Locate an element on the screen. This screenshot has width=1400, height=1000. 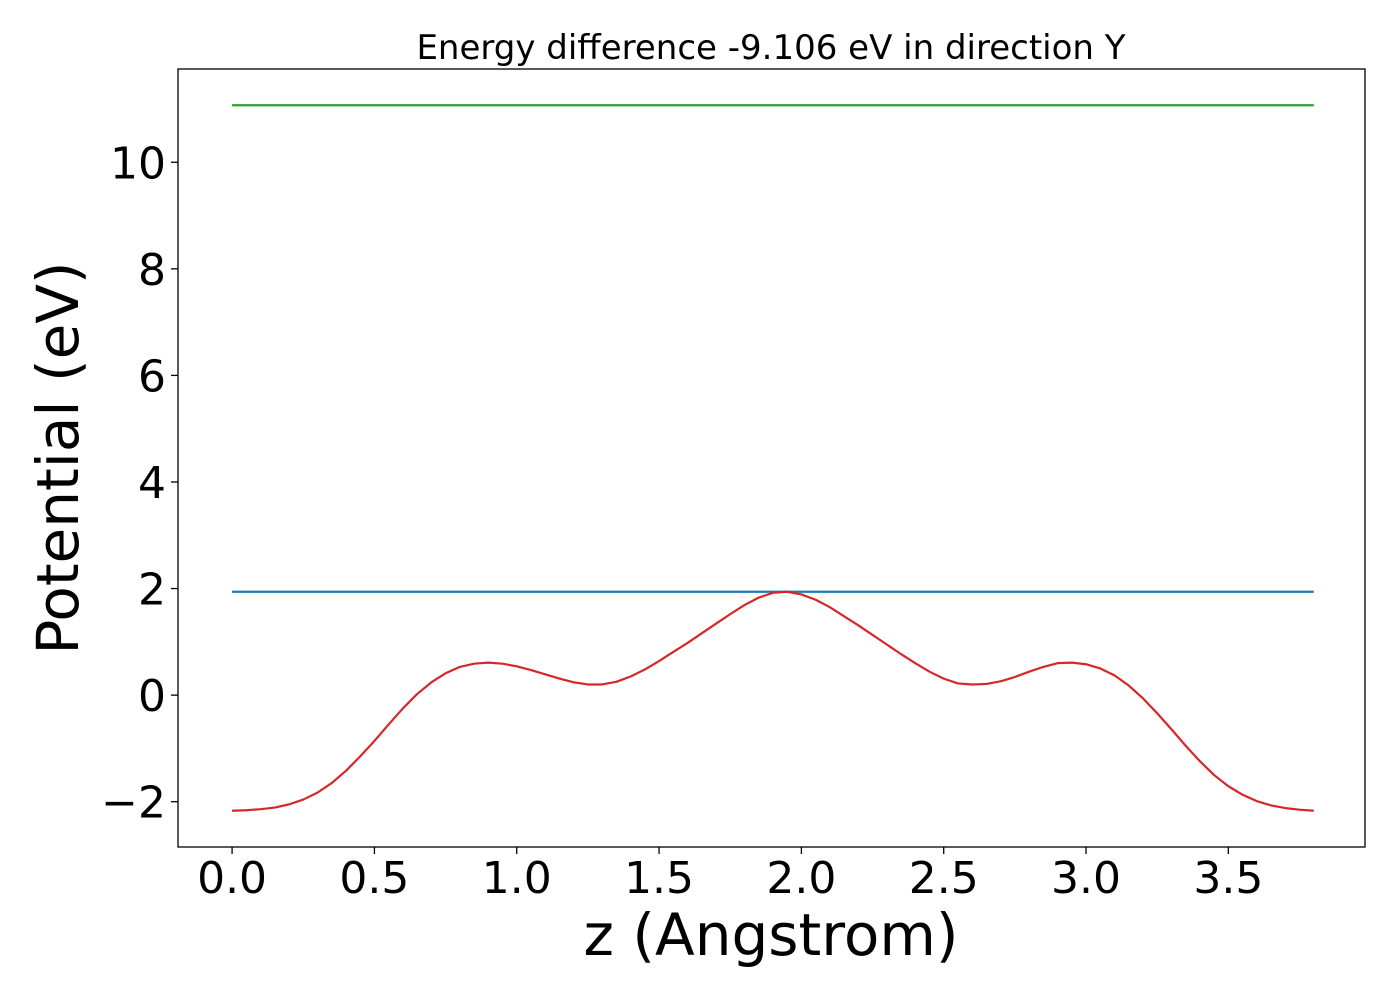
x-tick-label: 1.5 is located at coordinates (659, 878).